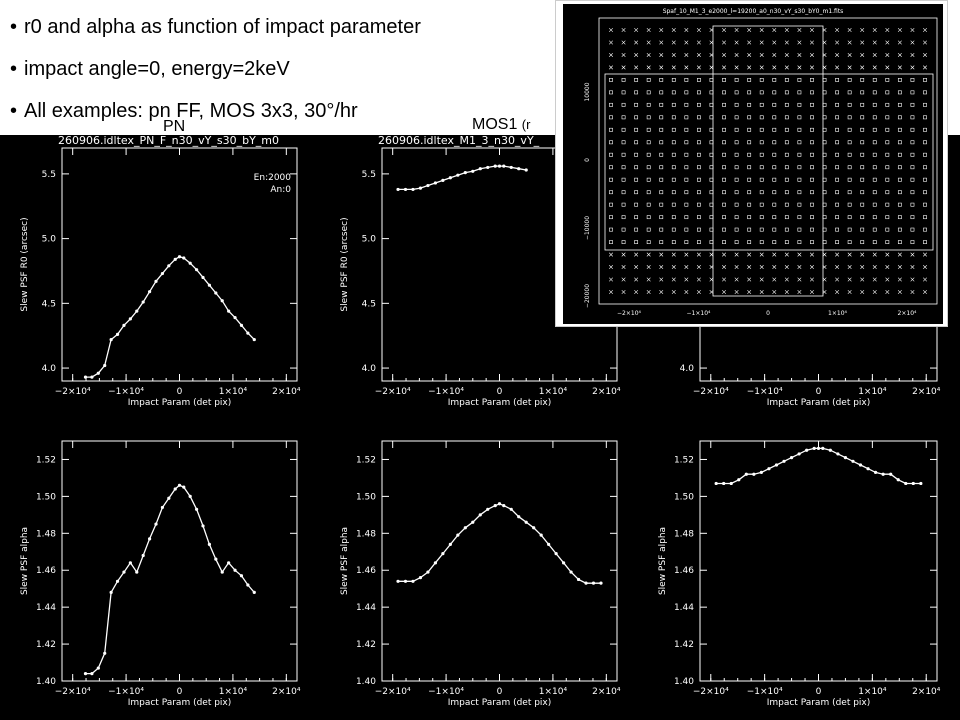 The width and height of the screenshot is (960, 720). Describe the element at coordinates (273, 178) in the screenshot. I see `annotation-energy: En:2000` at that location.